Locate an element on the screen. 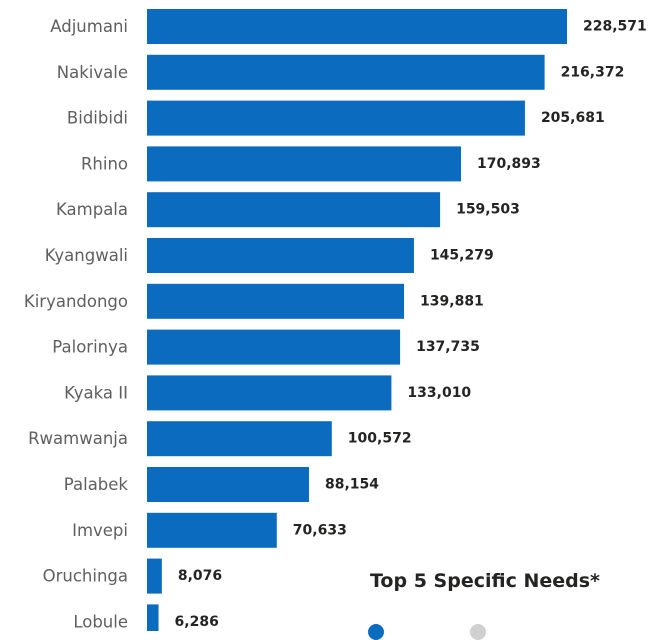  value-label-adjumani: 228,571 is located at coordinates (615, 27).